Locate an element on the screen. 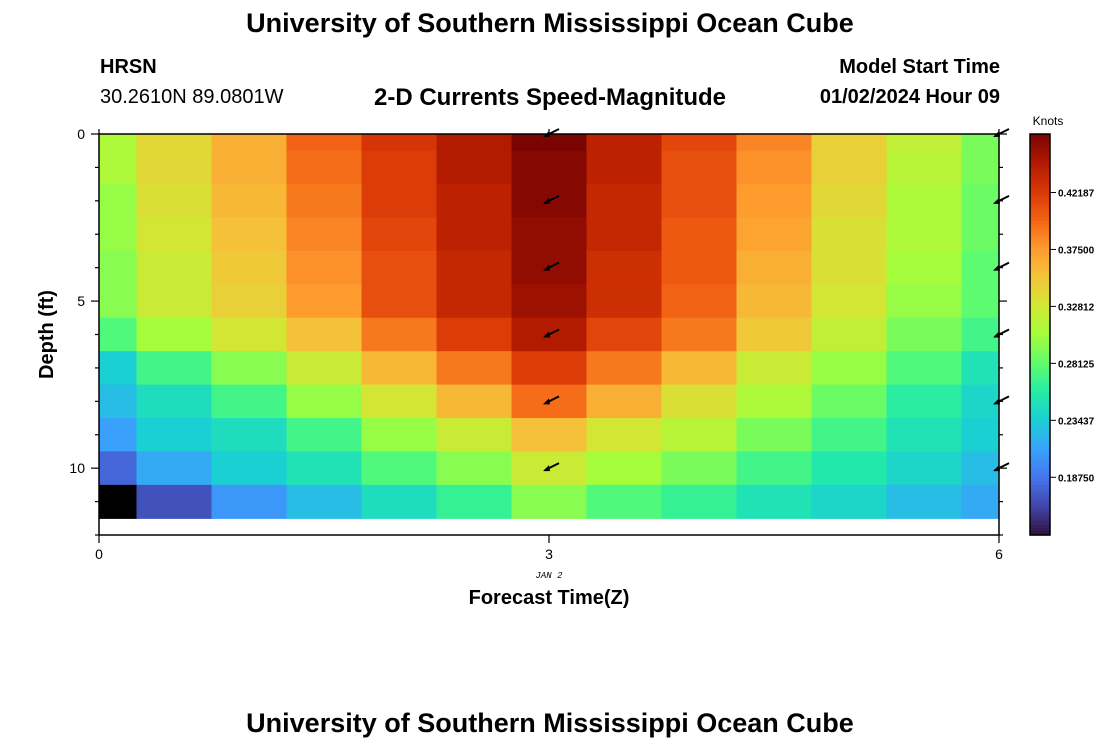  station-coordinates: 30.2610N 89.0801W is located at coordinates (192, 97).